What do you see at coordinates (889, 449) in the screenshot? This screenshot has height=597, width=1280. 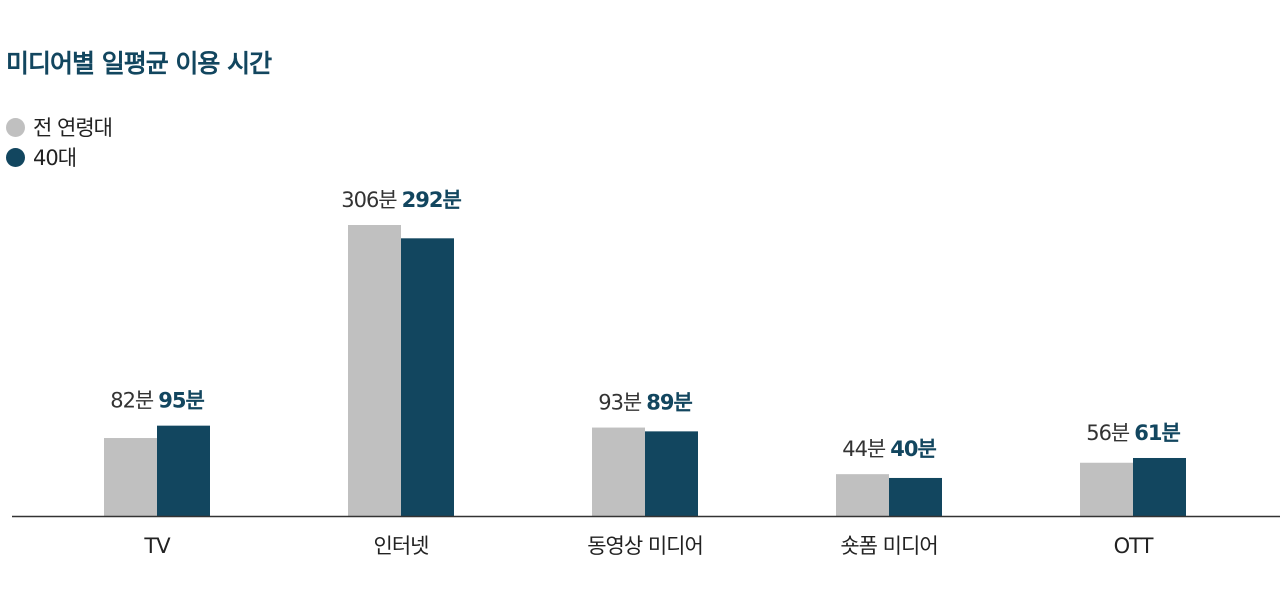 I see `value-label-group-3: 44분 40분` at bounding box center [889, 449].